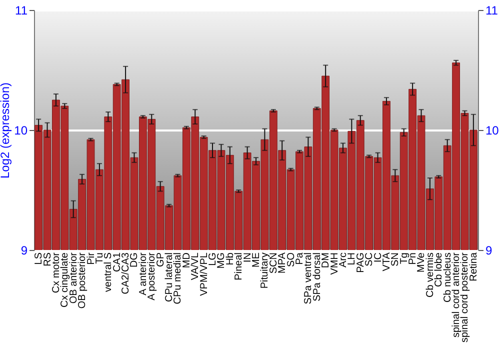 The width and height of the screenshot is (500, 350). Describe the element at coordinates (82, 280) in the screenshot. I see `x-tick-label: OB posterior` at that location.